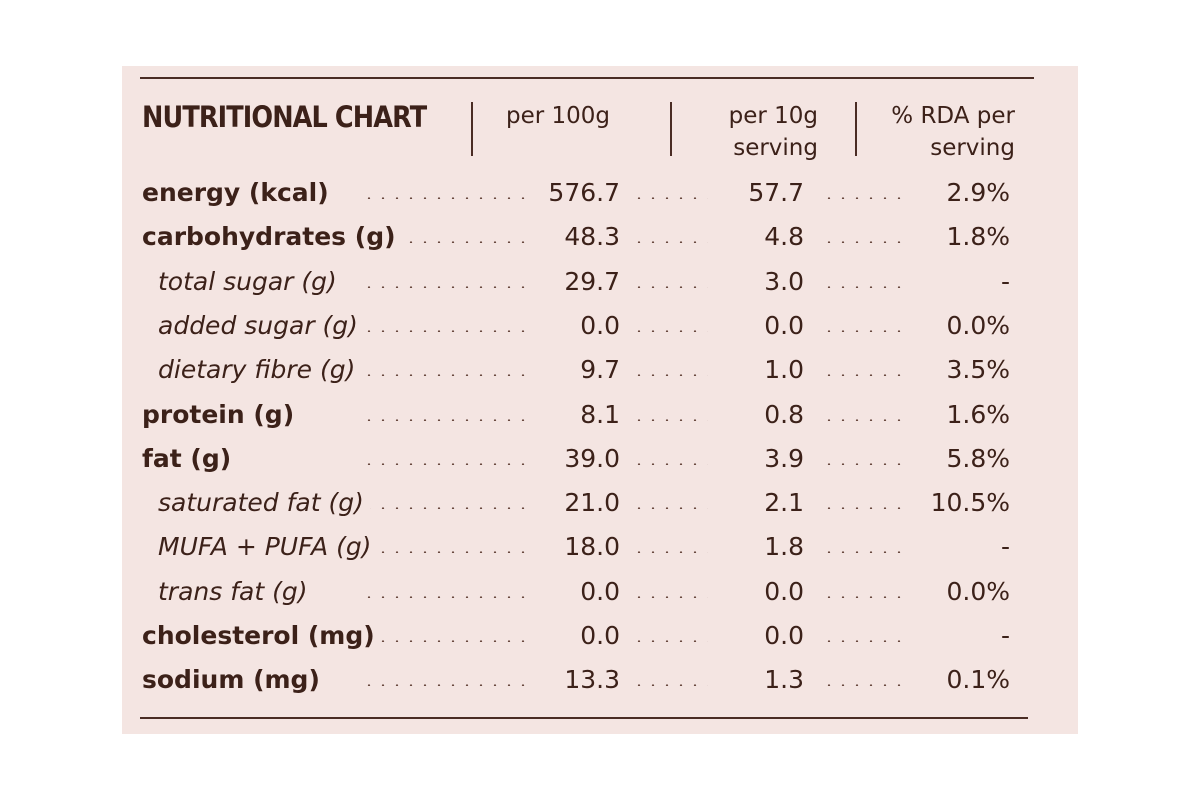 This screenshot has height=800, width=1200. I want to click on column-header-per-100g-text: per 100g, so click(558, 116).